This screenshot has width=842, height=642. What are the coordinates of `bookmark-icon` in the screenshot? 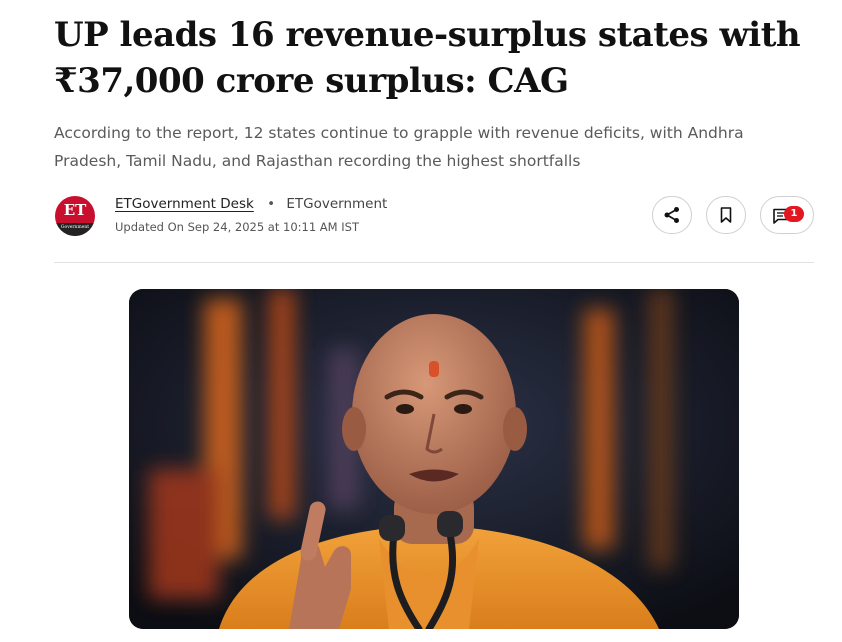 It's located at (726, 215).